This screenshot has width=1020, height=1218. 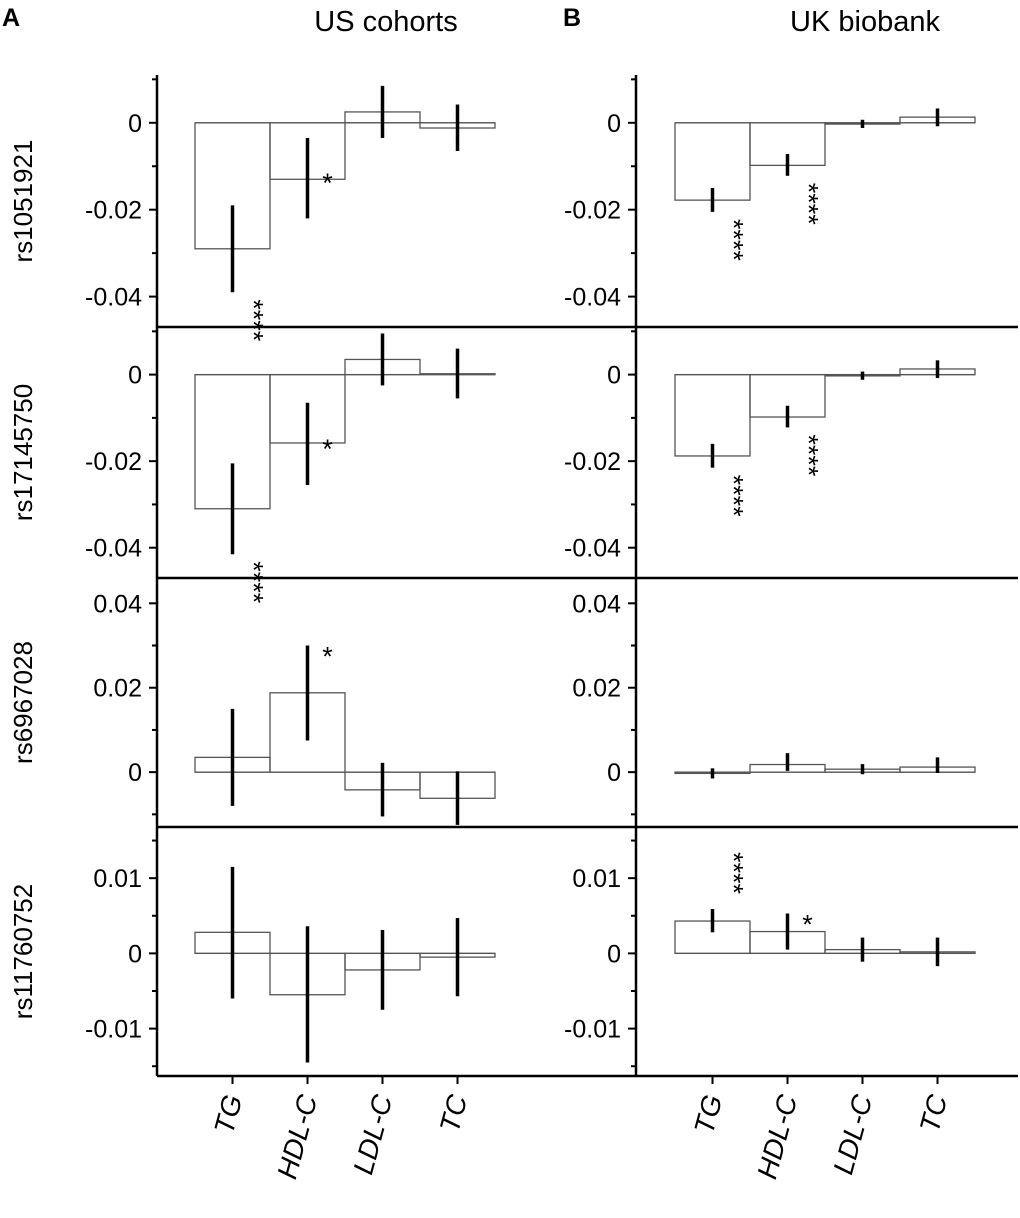 I want to click on panel-letter-b: B, so click(x=572, y=18).